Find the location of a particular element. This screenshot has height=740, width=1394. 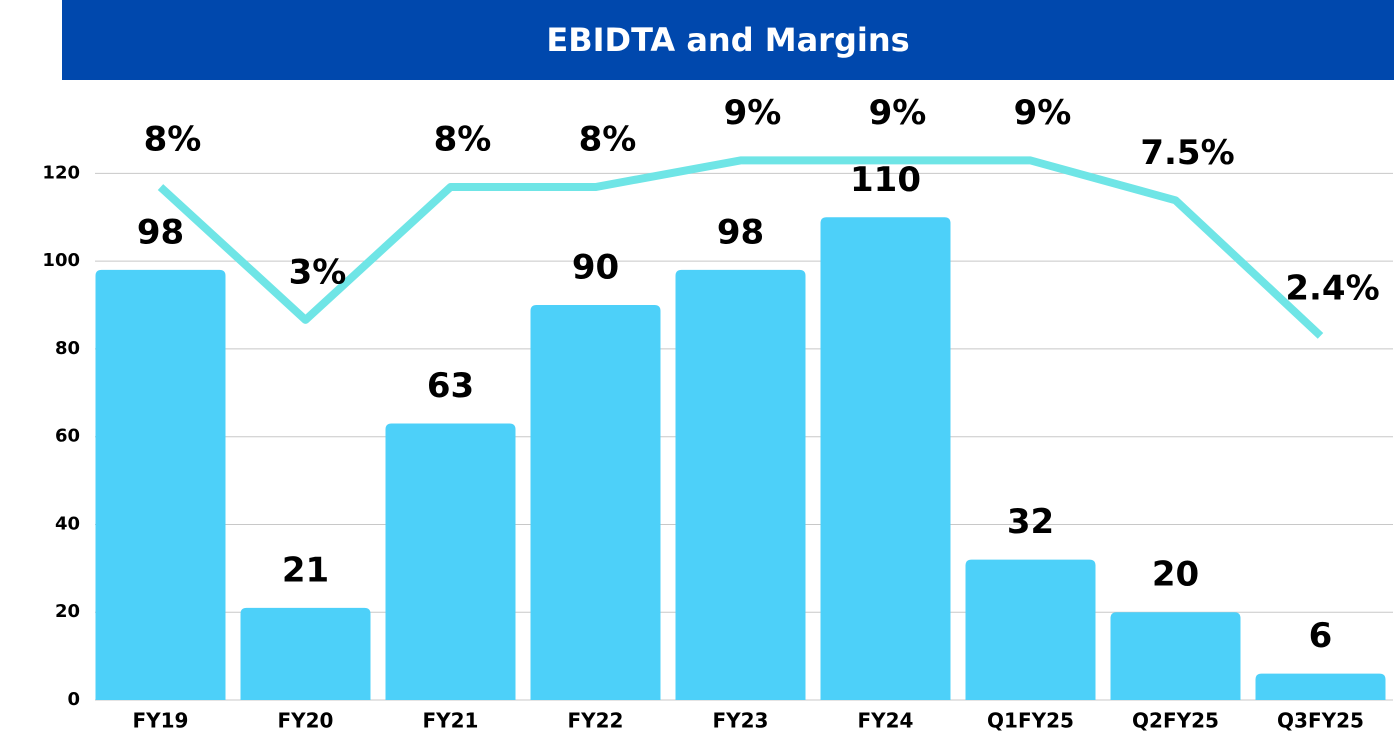

bar-value-label: 32 is located at coordinates (1030, 522).